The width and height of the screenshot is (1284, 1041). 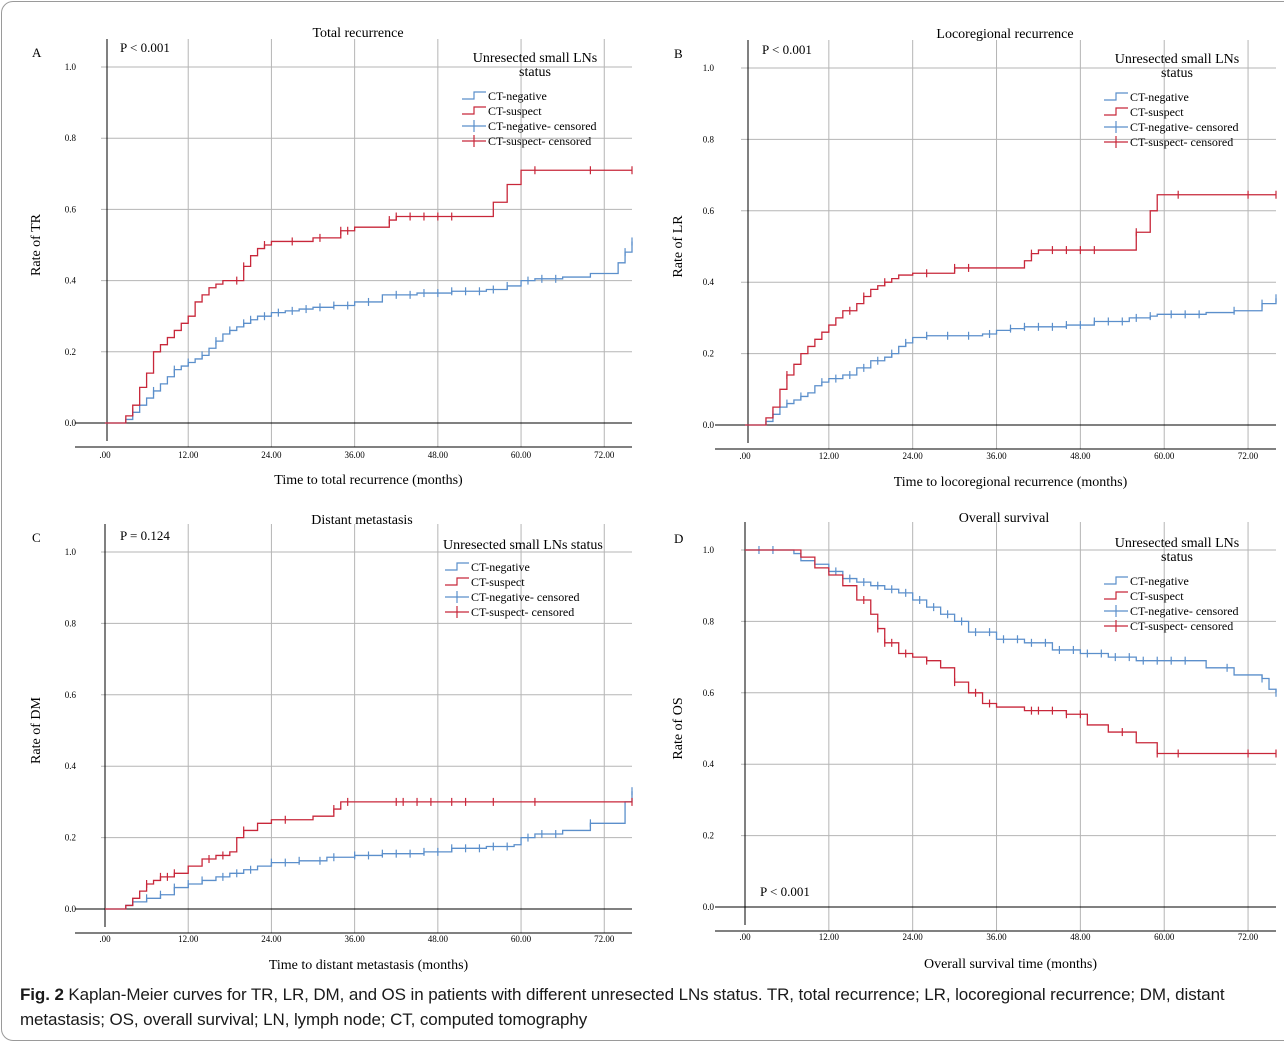 What do you see at coordinates (37, 52) in the screenshot?
I see `panel-letter: A` at bounding box center [37, 52].